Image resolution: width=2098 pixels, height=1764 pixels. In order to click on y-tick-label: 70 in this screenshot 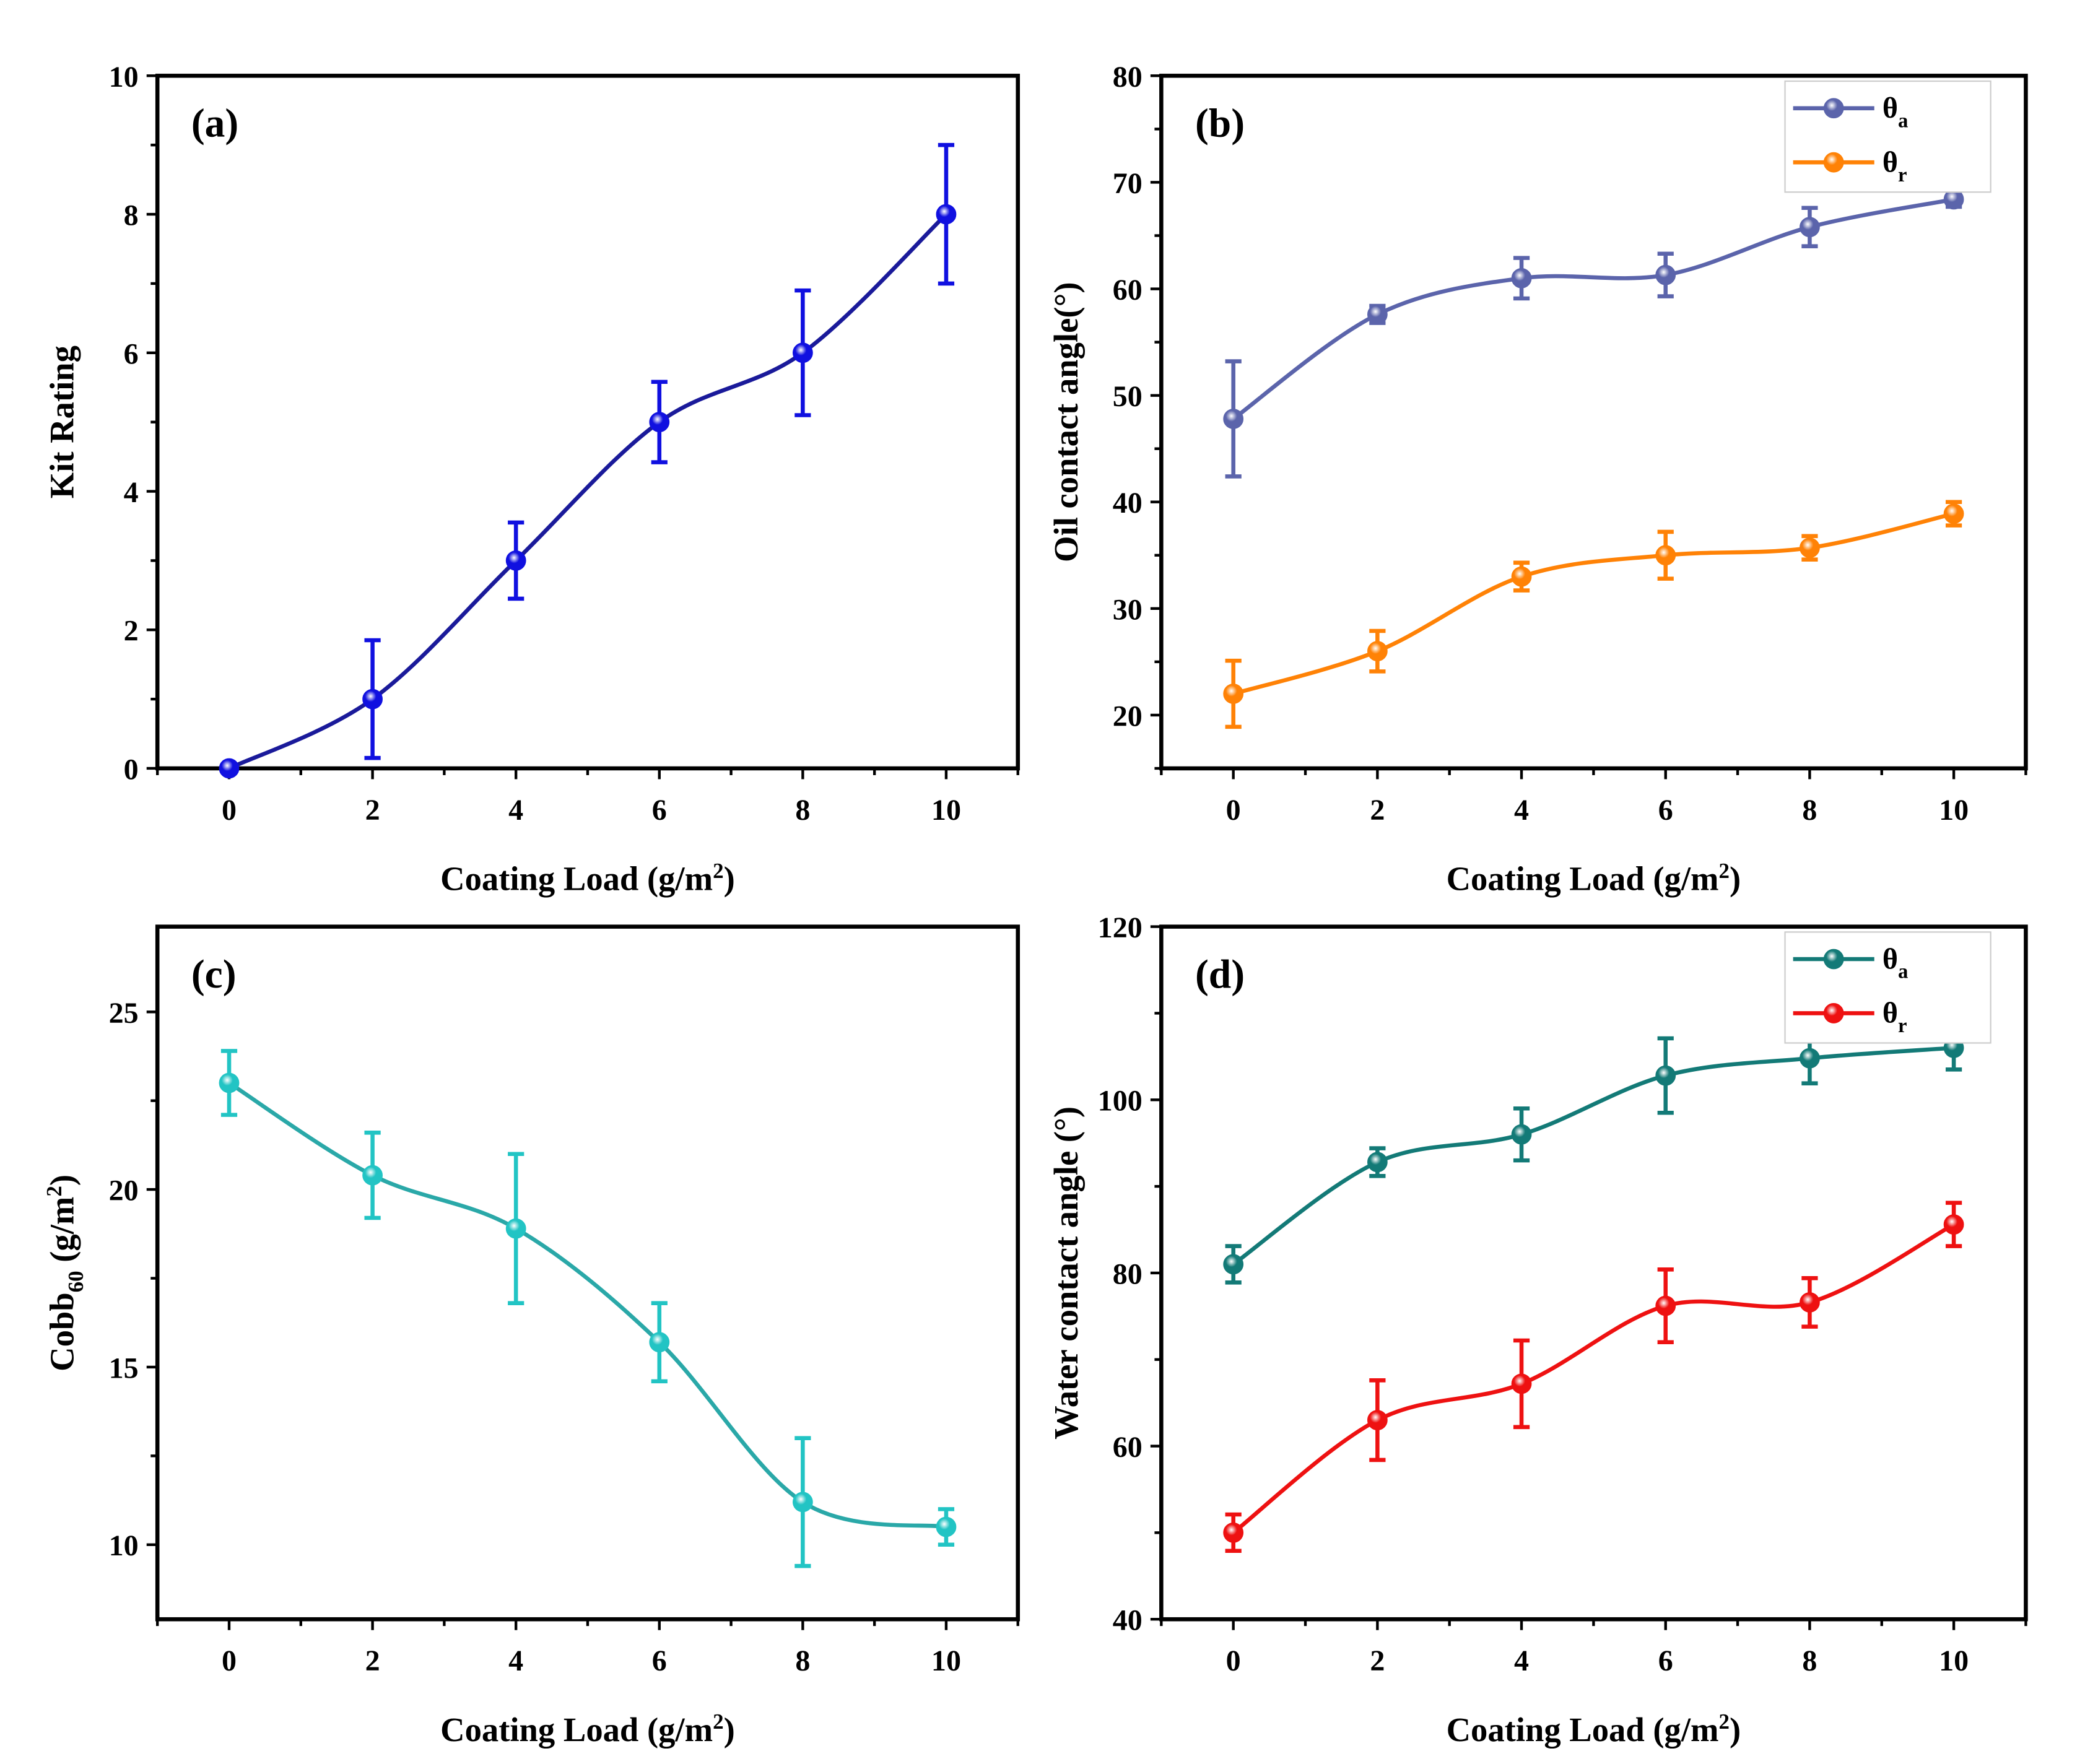, I will do `click(1128, 183)`.